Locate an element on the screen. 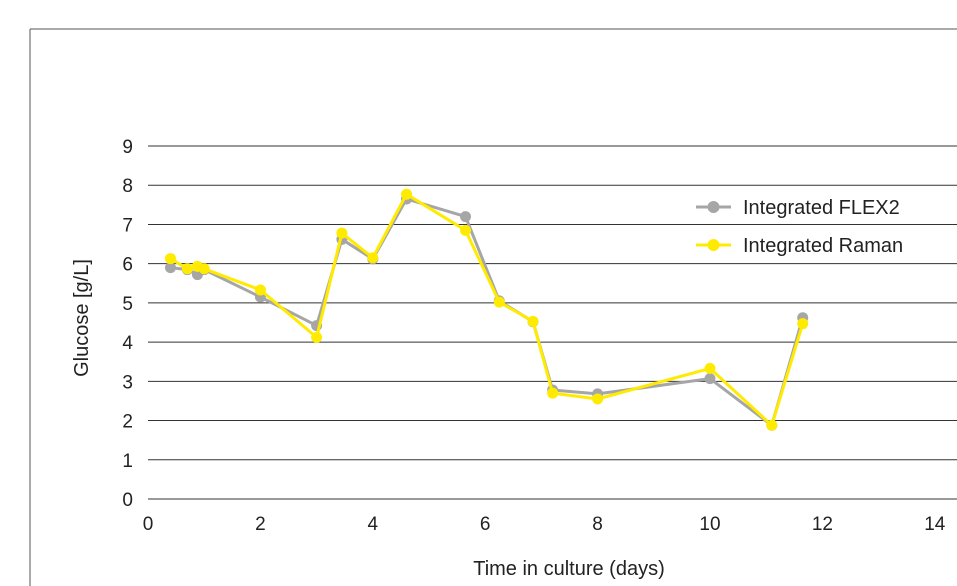 This screenshot has width=957, height=586. x-tick-label: 14 is located at coordinates (935, 524).